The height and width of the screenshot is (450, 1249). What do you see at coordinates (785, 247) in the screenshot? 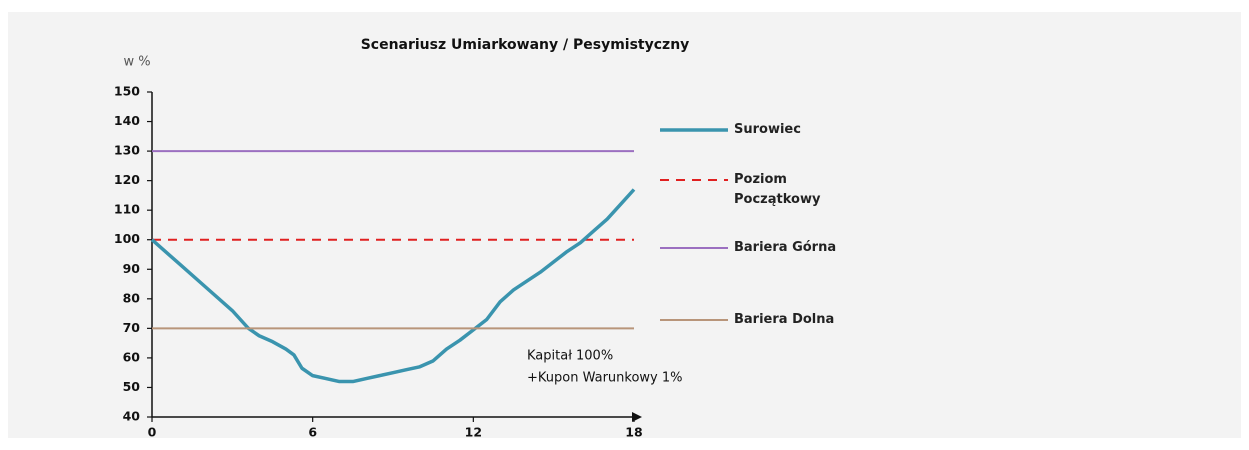
I see `legend-label: Bariera Górna` at bounding box center [785, 247].